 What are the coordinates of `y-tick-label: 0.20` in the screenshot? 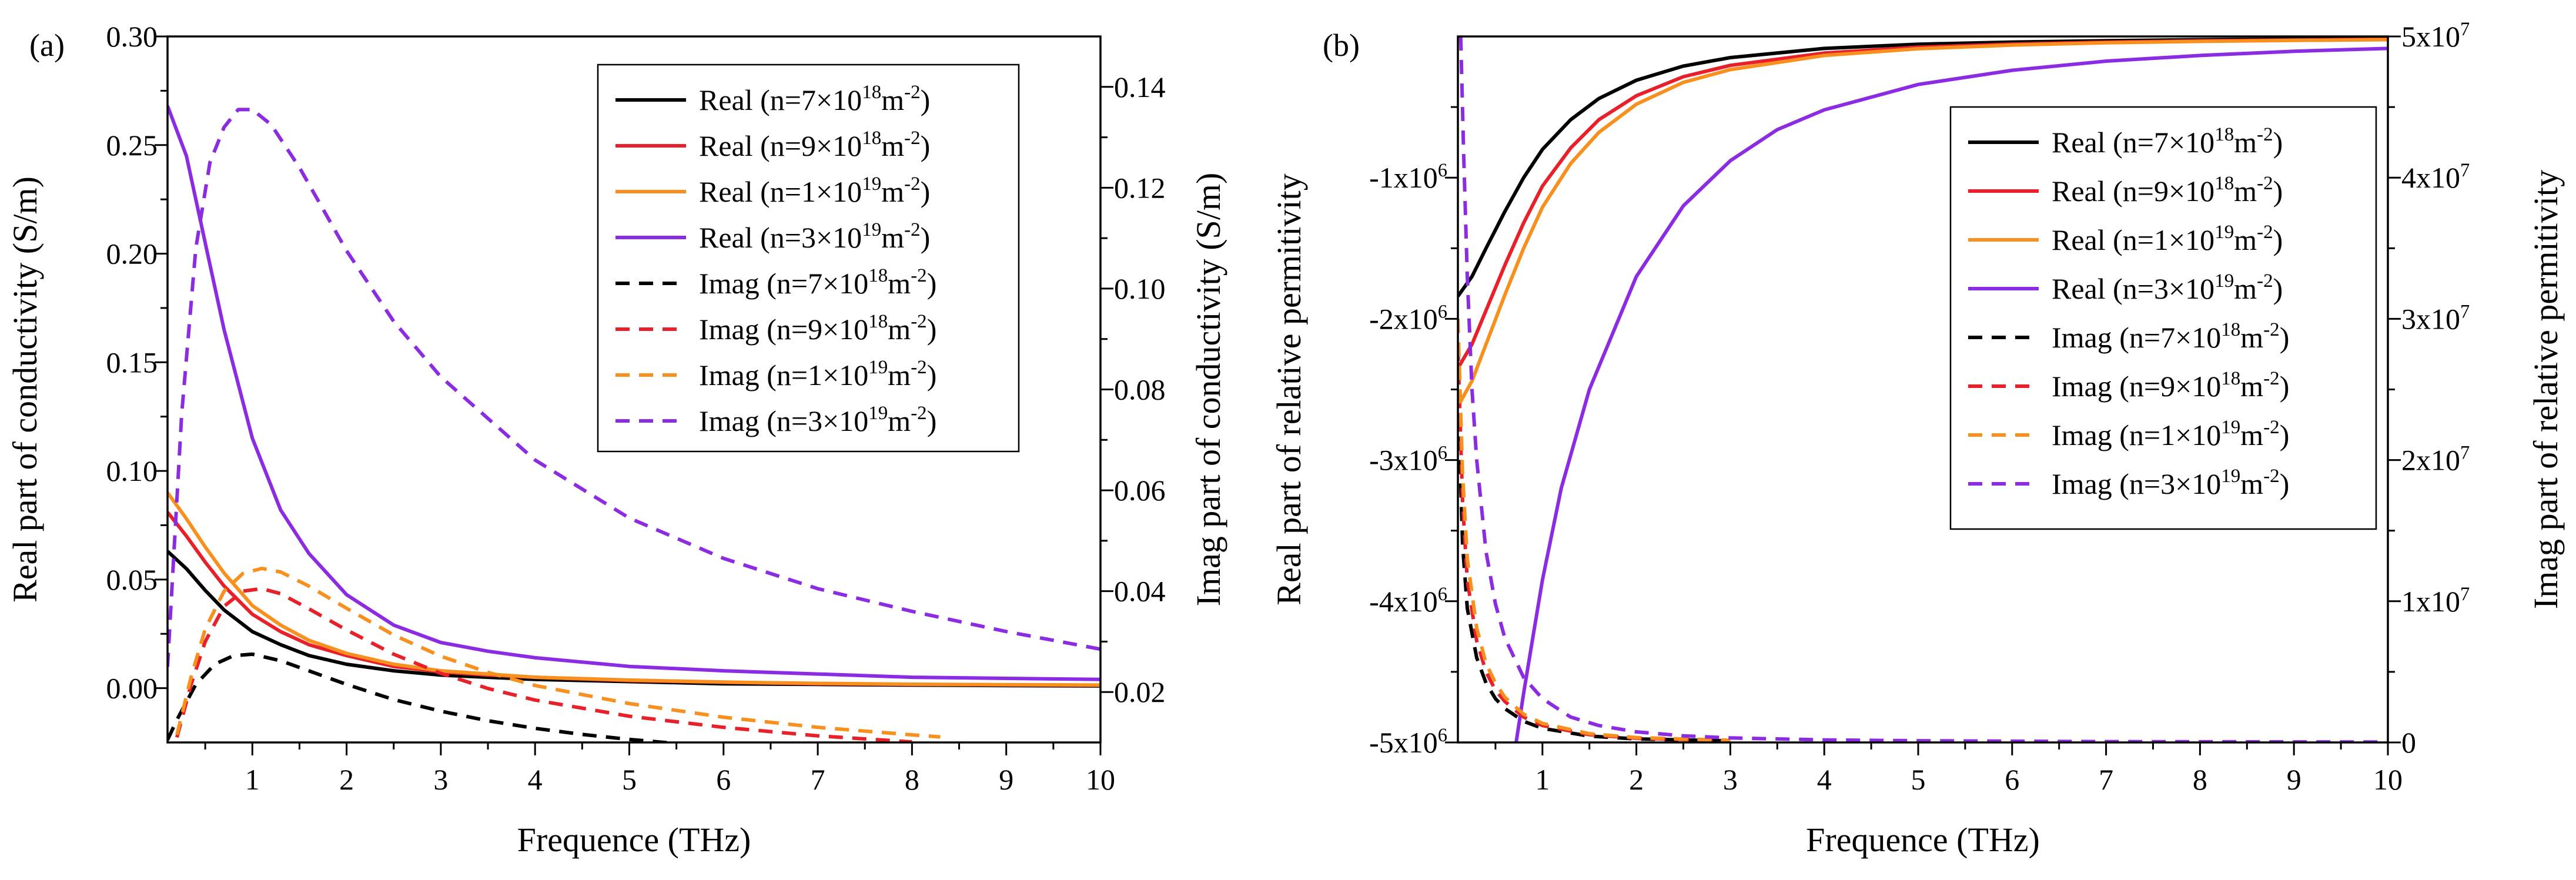 It's located at (132, 253).